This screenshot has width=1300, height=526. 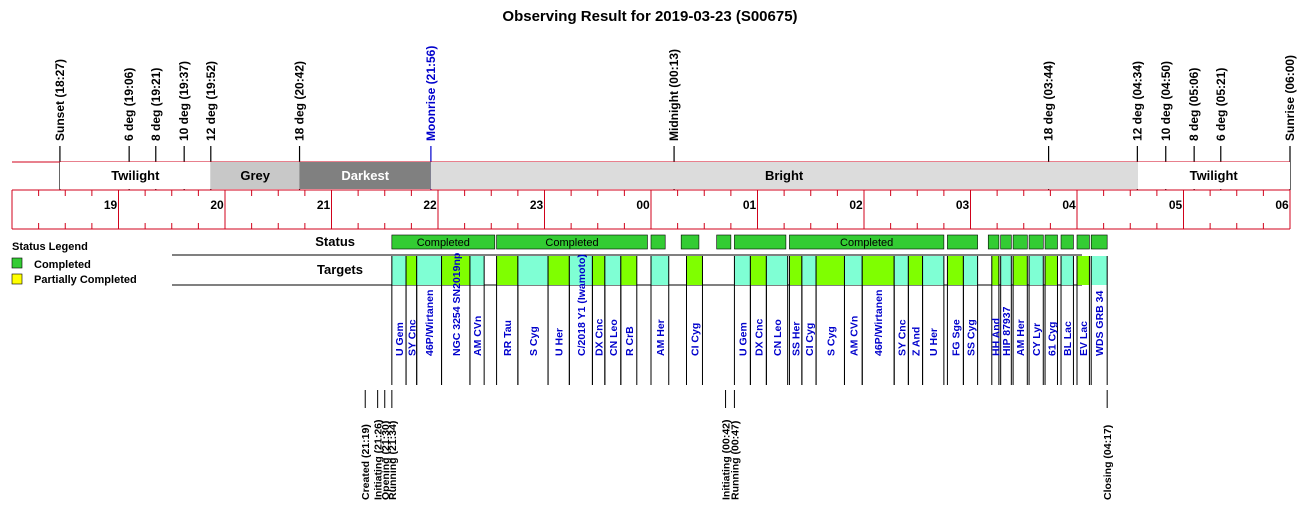 What do you see at coordinates (17, 279) in the screenshot?
I see `legend-partial-swatch` at bounding box center [17, 279].